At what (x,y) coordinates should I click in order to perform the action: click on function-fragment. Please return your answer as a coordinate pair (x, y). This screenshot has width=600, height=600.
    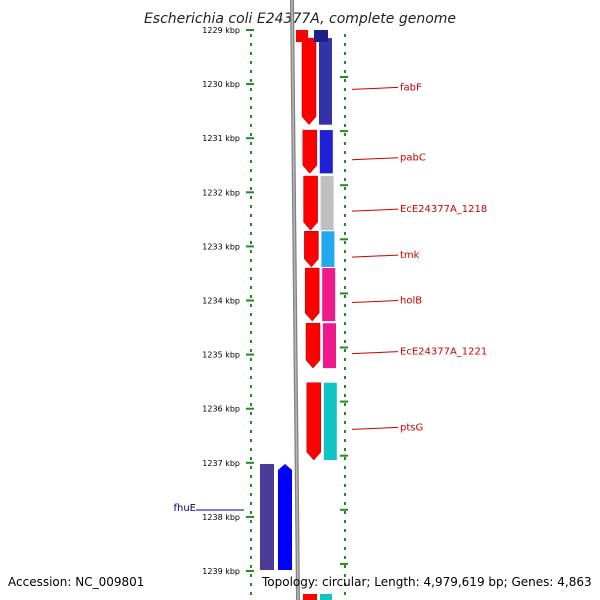
    Looking at the image, I should click on (321, 36).